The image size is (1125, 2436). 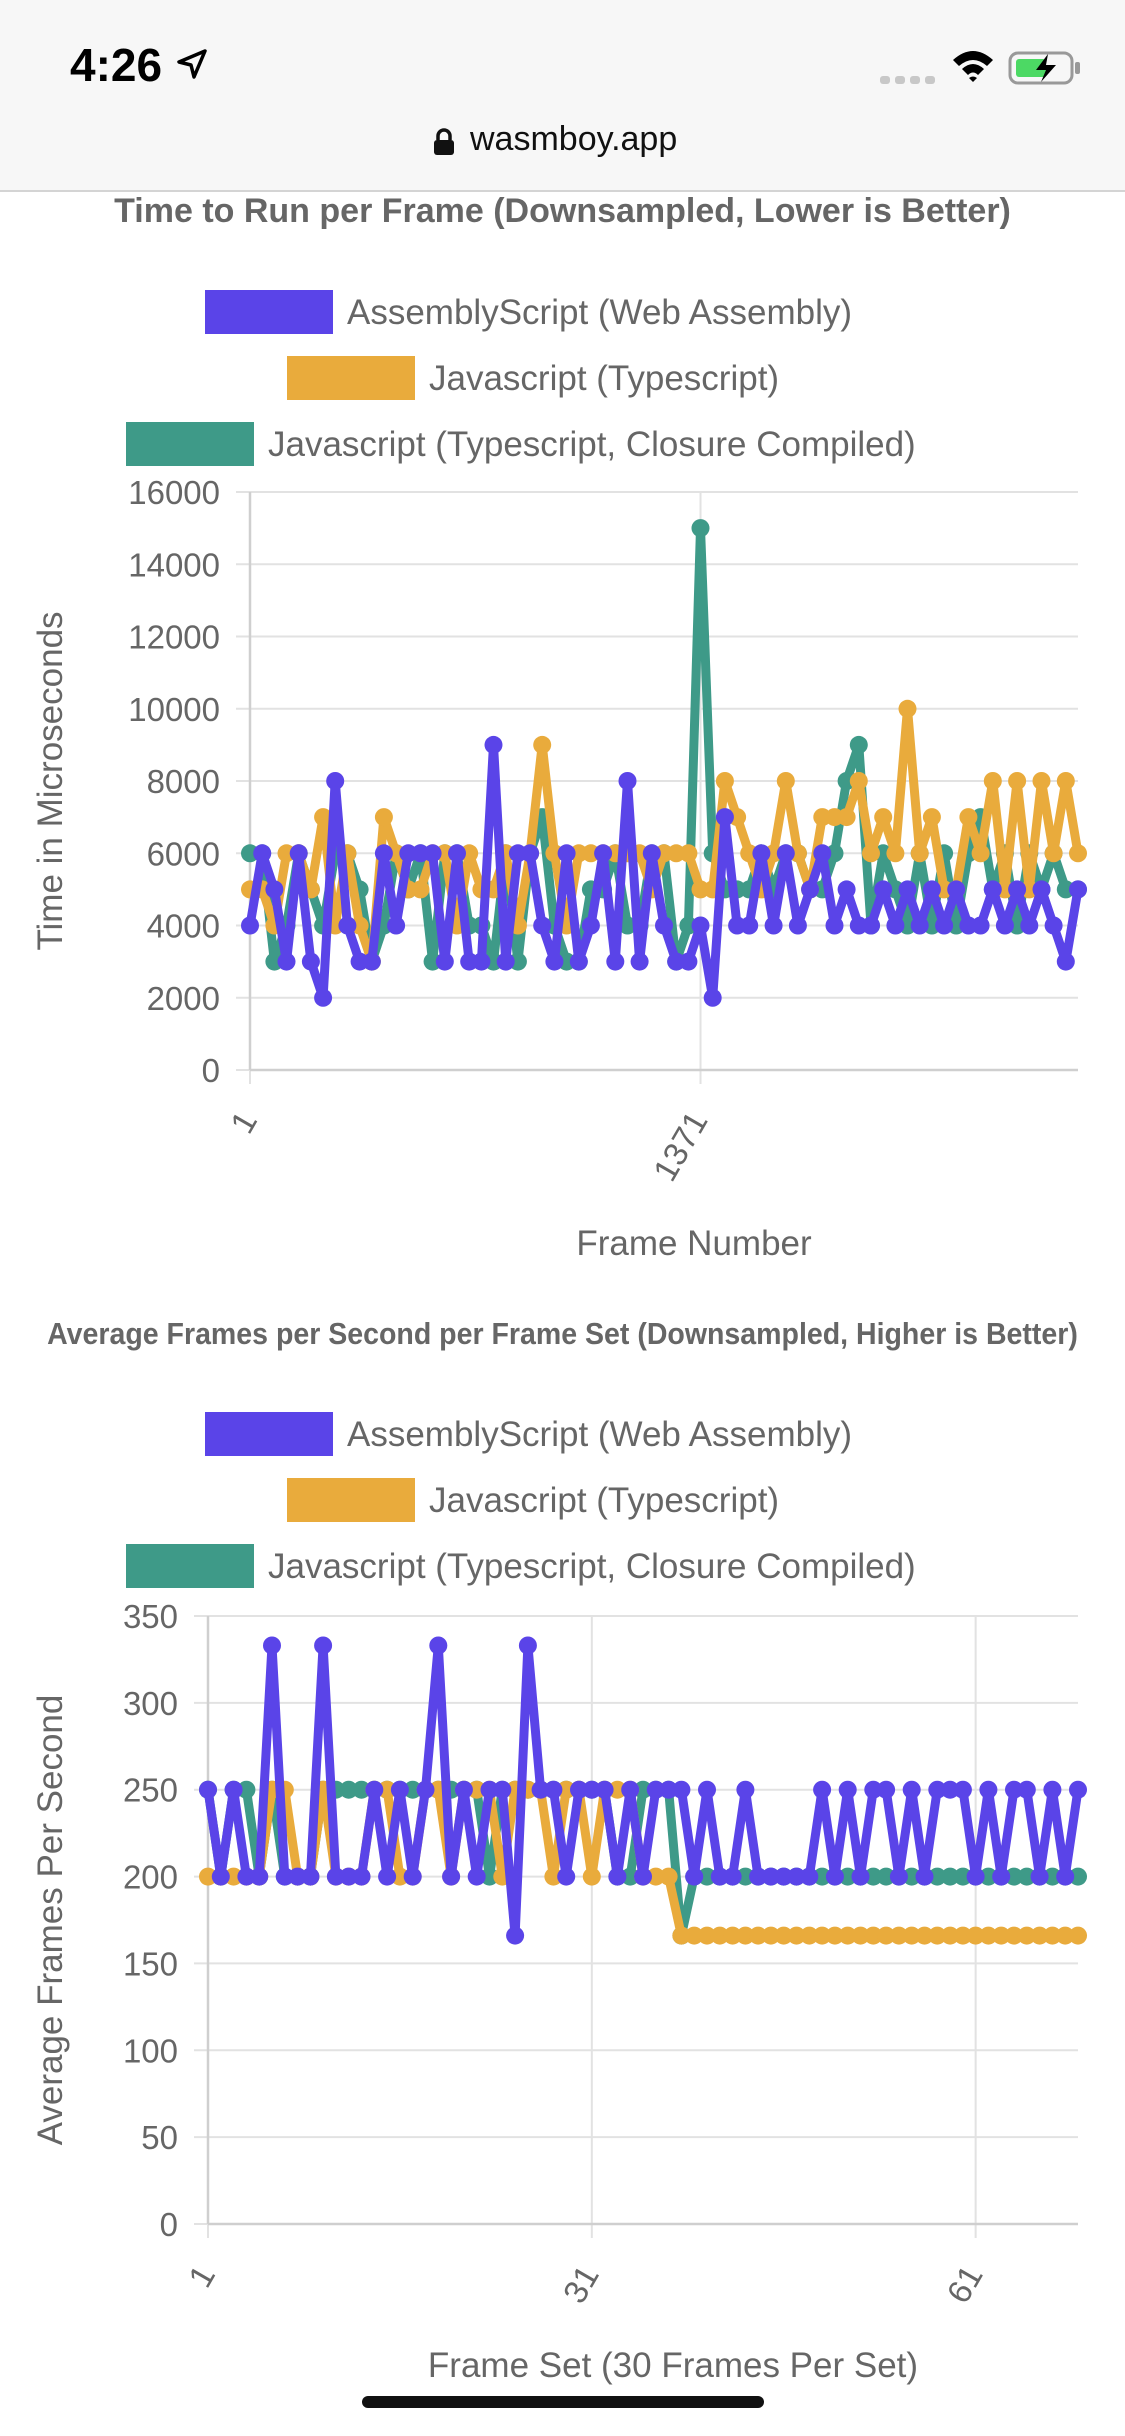 What do you see at coordinates (1044, 68) in the screenshot?
I see `battery-charging-icon` at bounding box center [1044, 68].